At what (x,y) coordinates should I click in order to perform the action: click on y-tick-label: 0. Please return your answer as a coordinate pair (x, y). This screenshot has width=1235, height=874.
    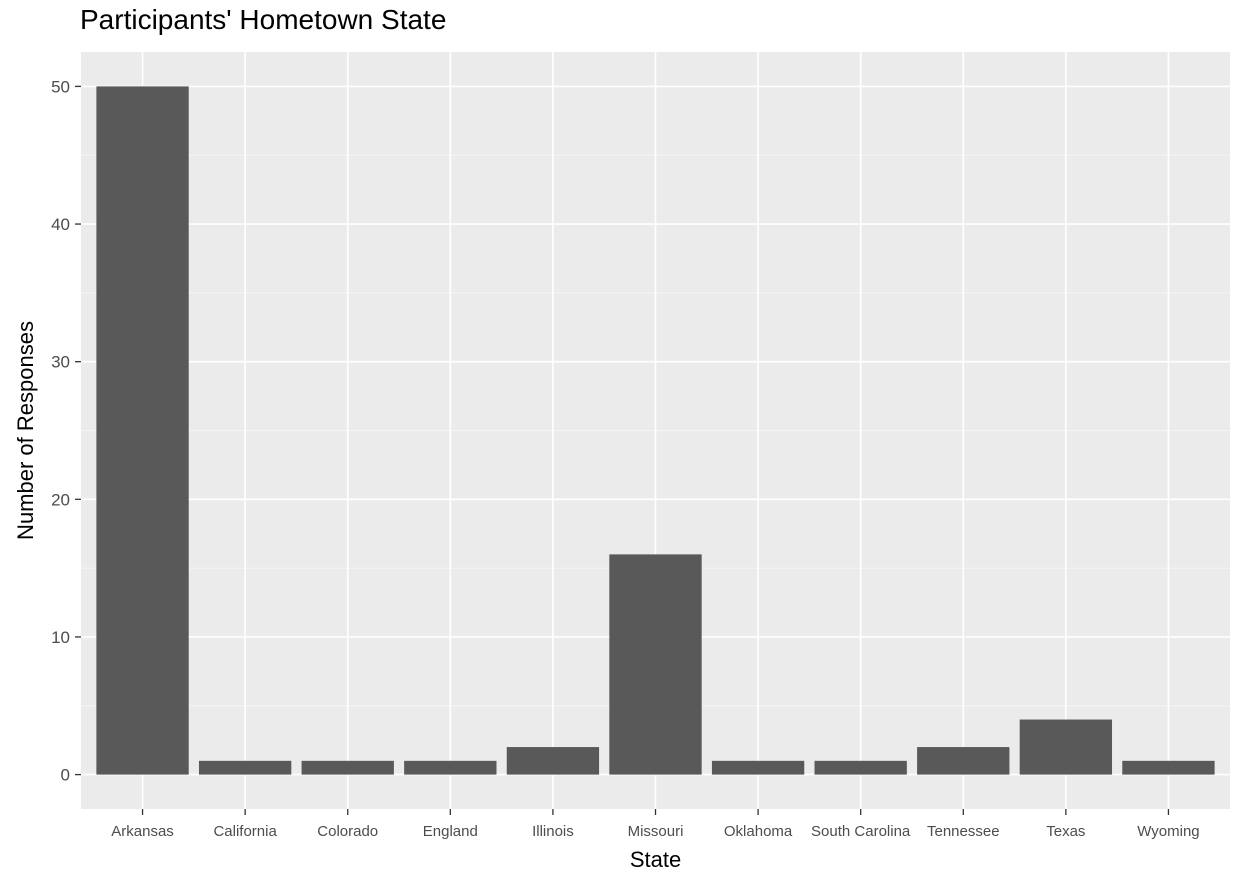
    Looking at the image, I should click on (65, 775).